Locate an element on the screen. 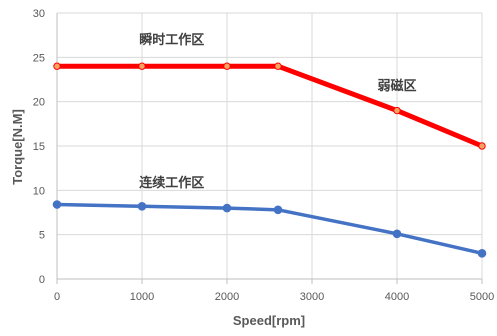  x-tick-label: 1000 is located at coordinates (142, 297).